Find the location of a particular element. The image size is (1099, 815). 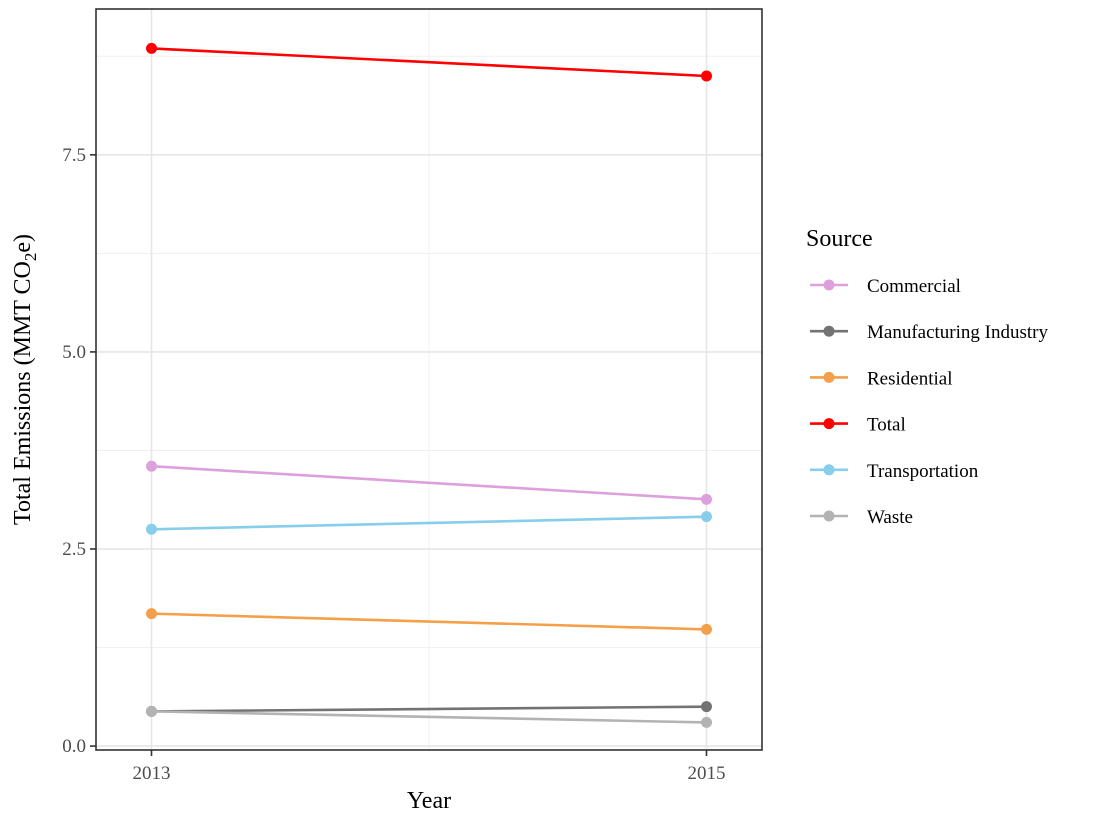

y-axis-title-suffix: e) is located at coordinates (23, 243).